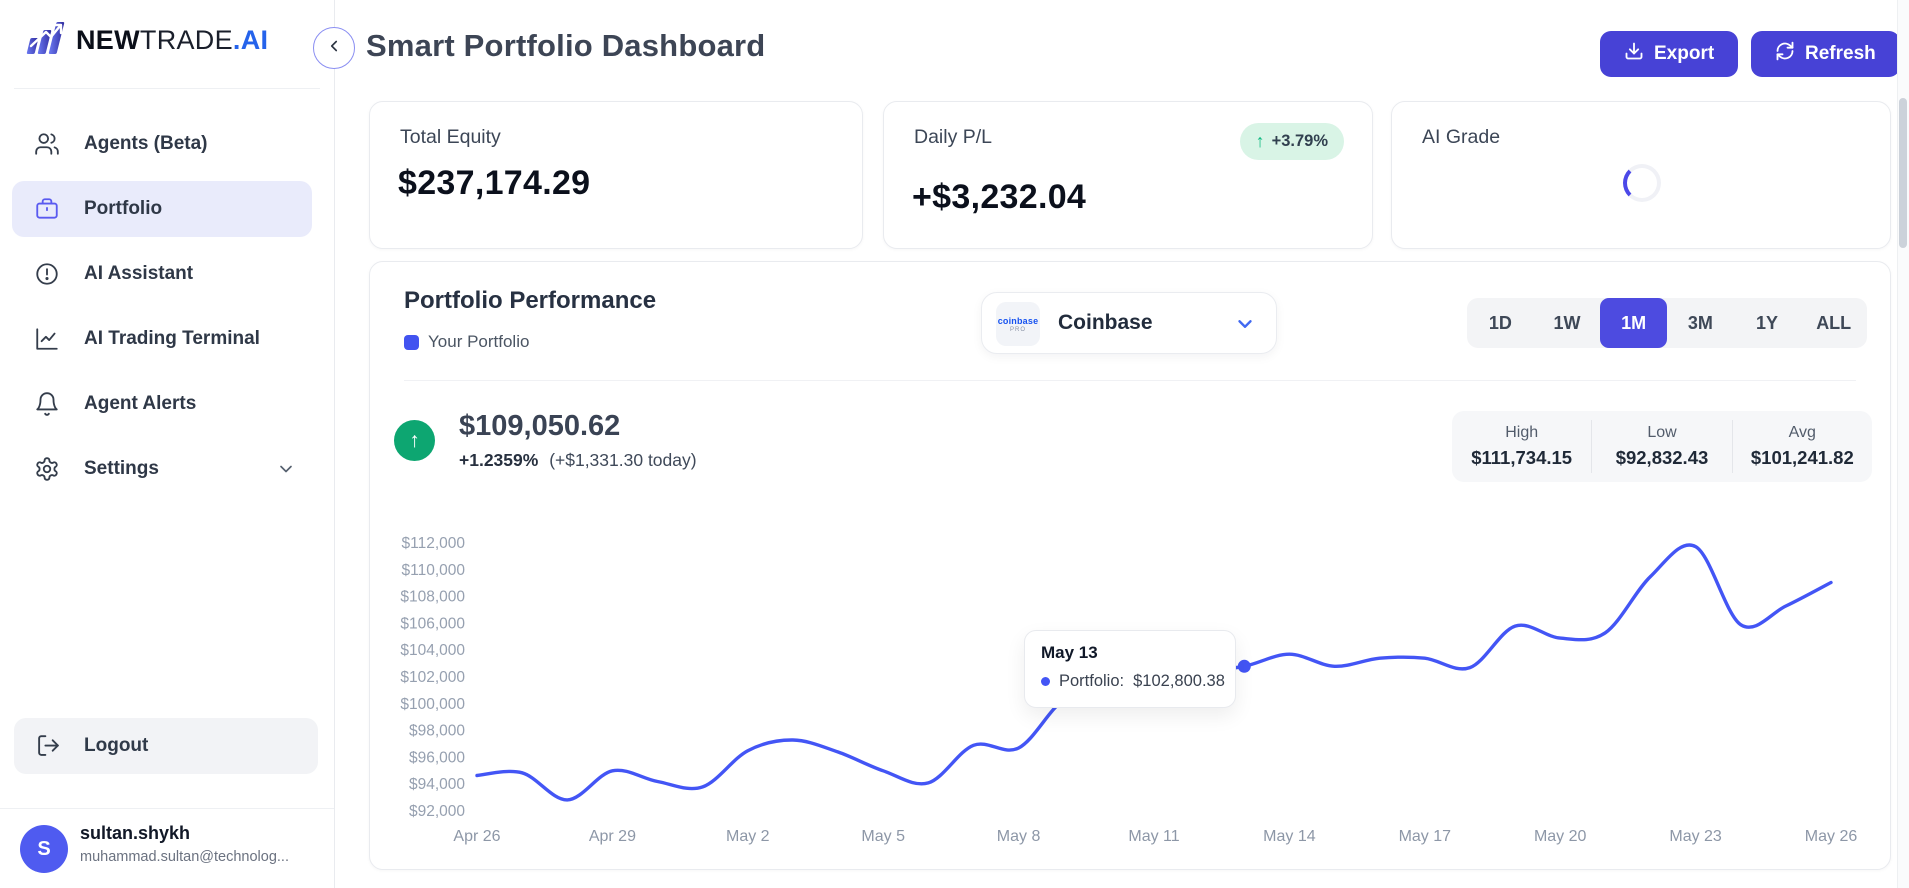 This screenshot has height=888, width=1909. Describe the element at coordinates (1662, 432) in the screenshot. I see `low-label: Low` at that location.